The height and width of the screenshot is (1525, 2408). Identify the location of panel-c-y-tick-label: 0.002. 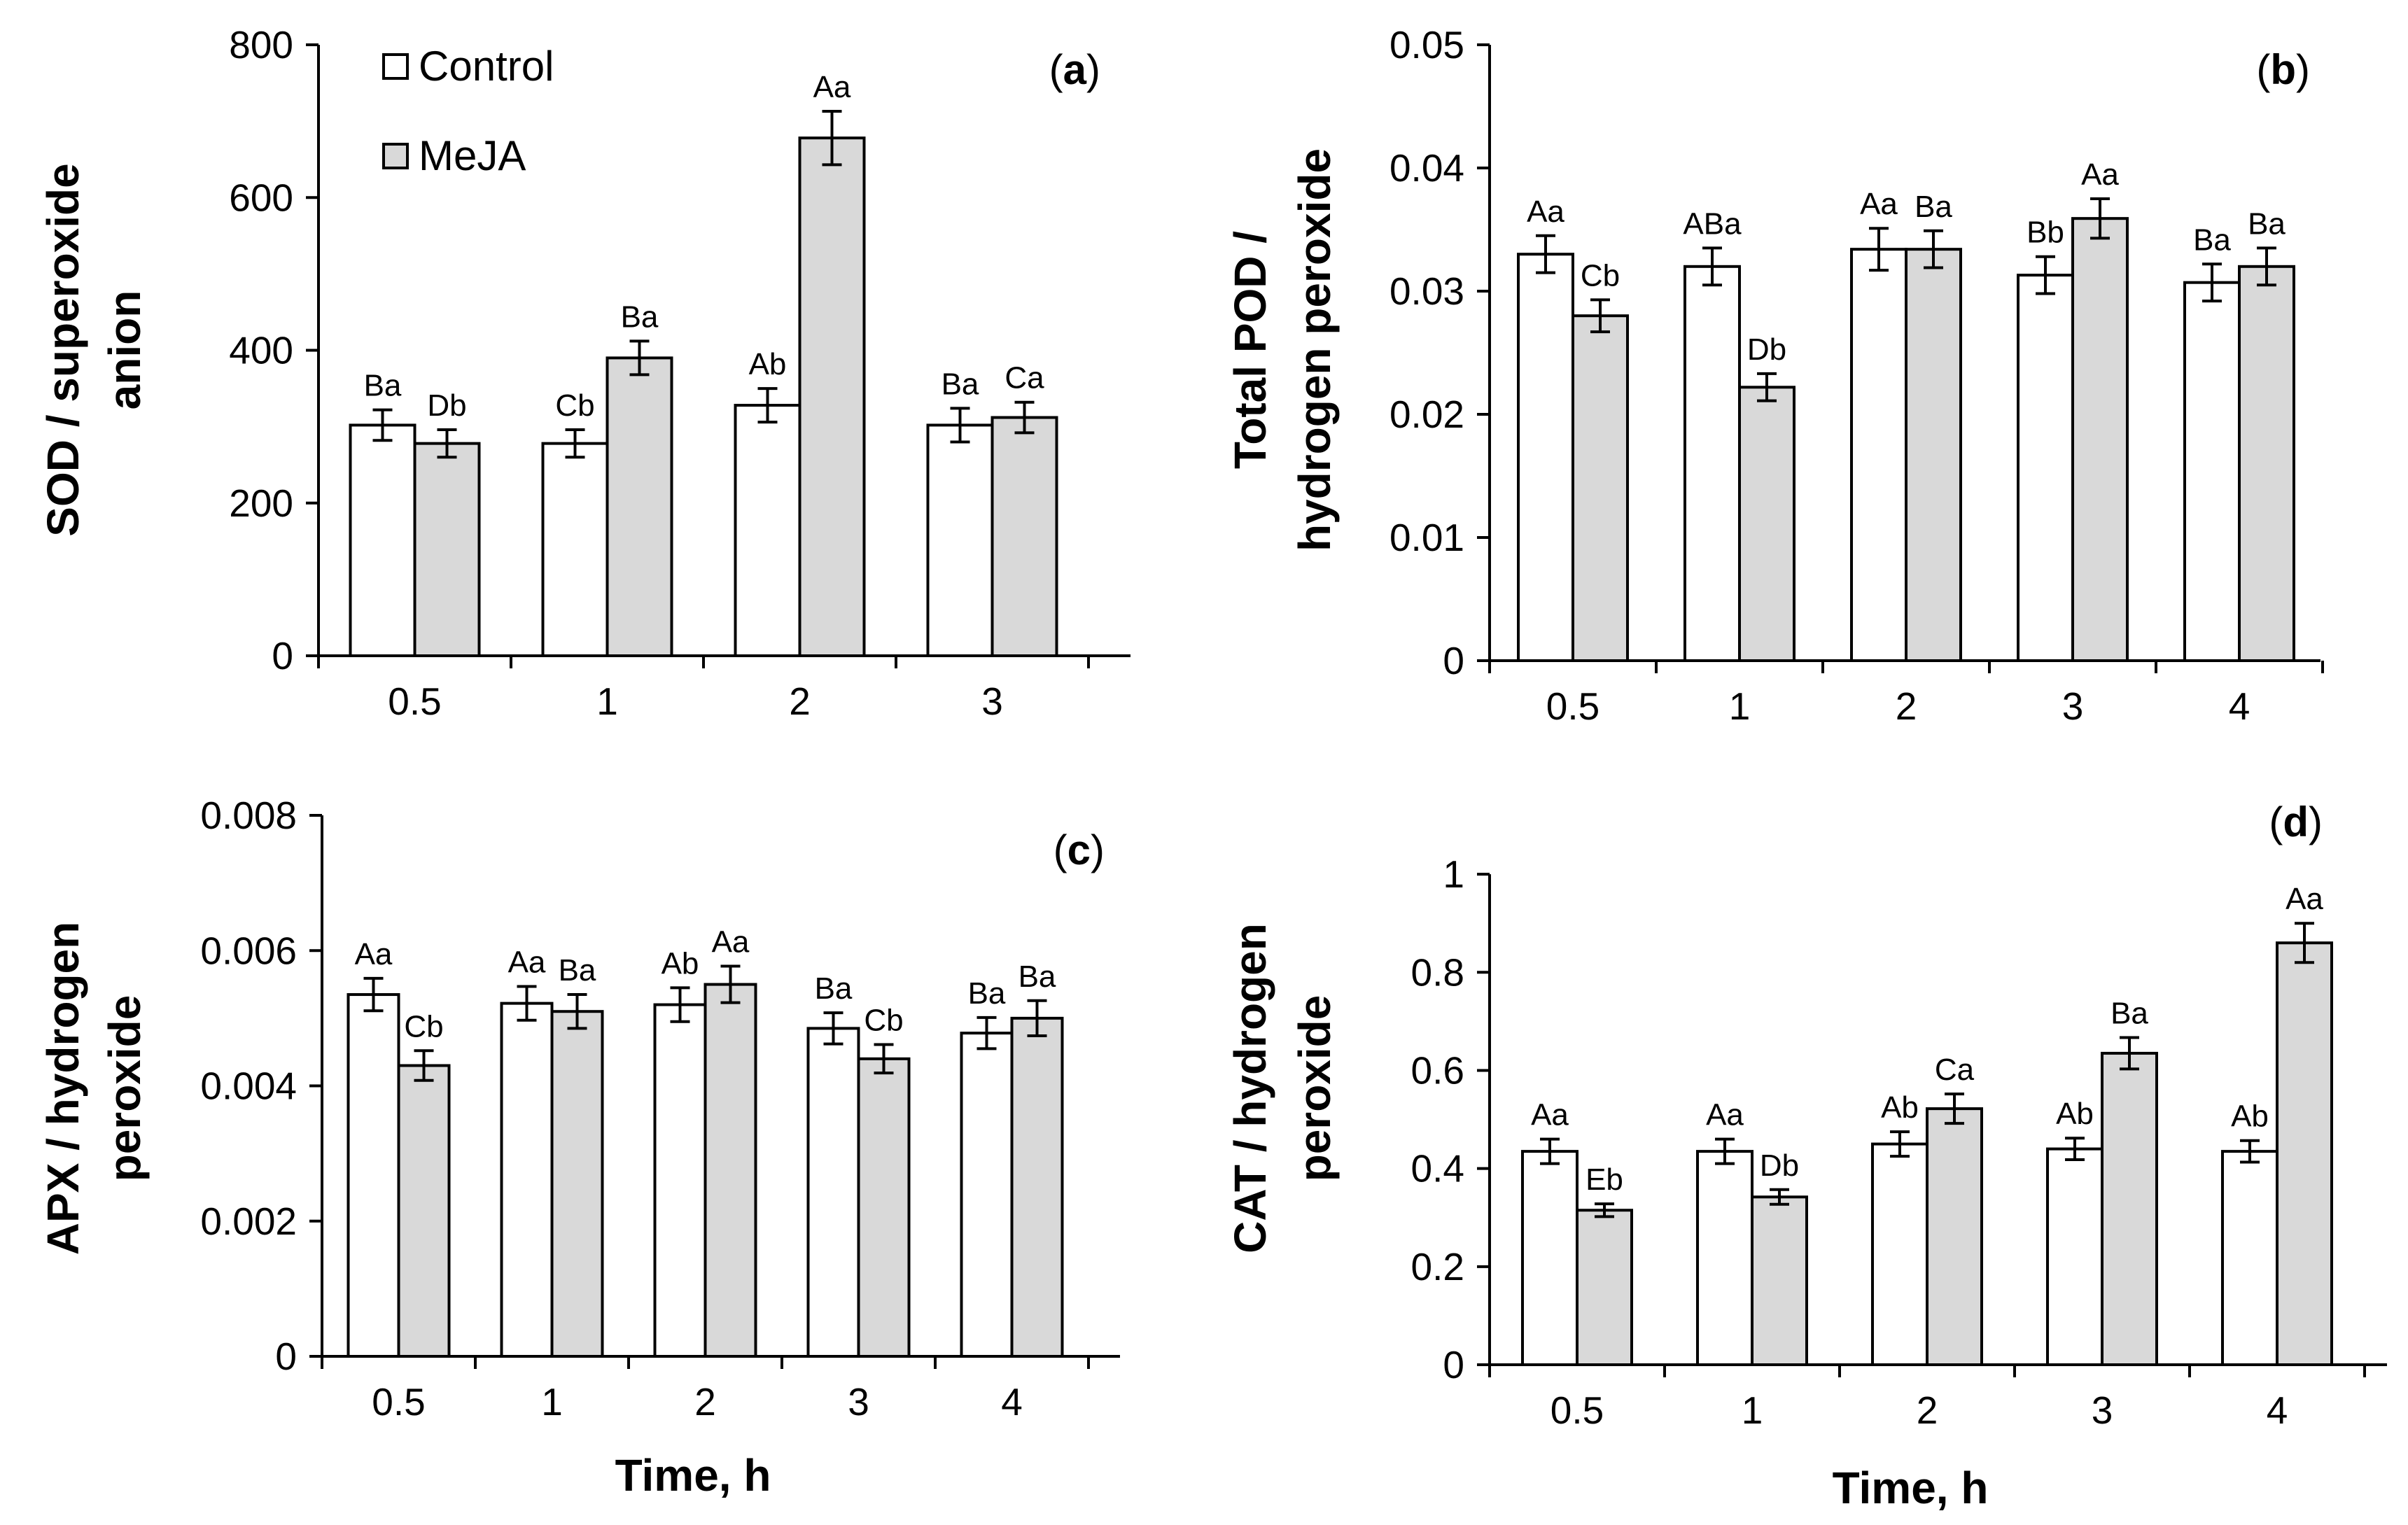
(248, 1221).